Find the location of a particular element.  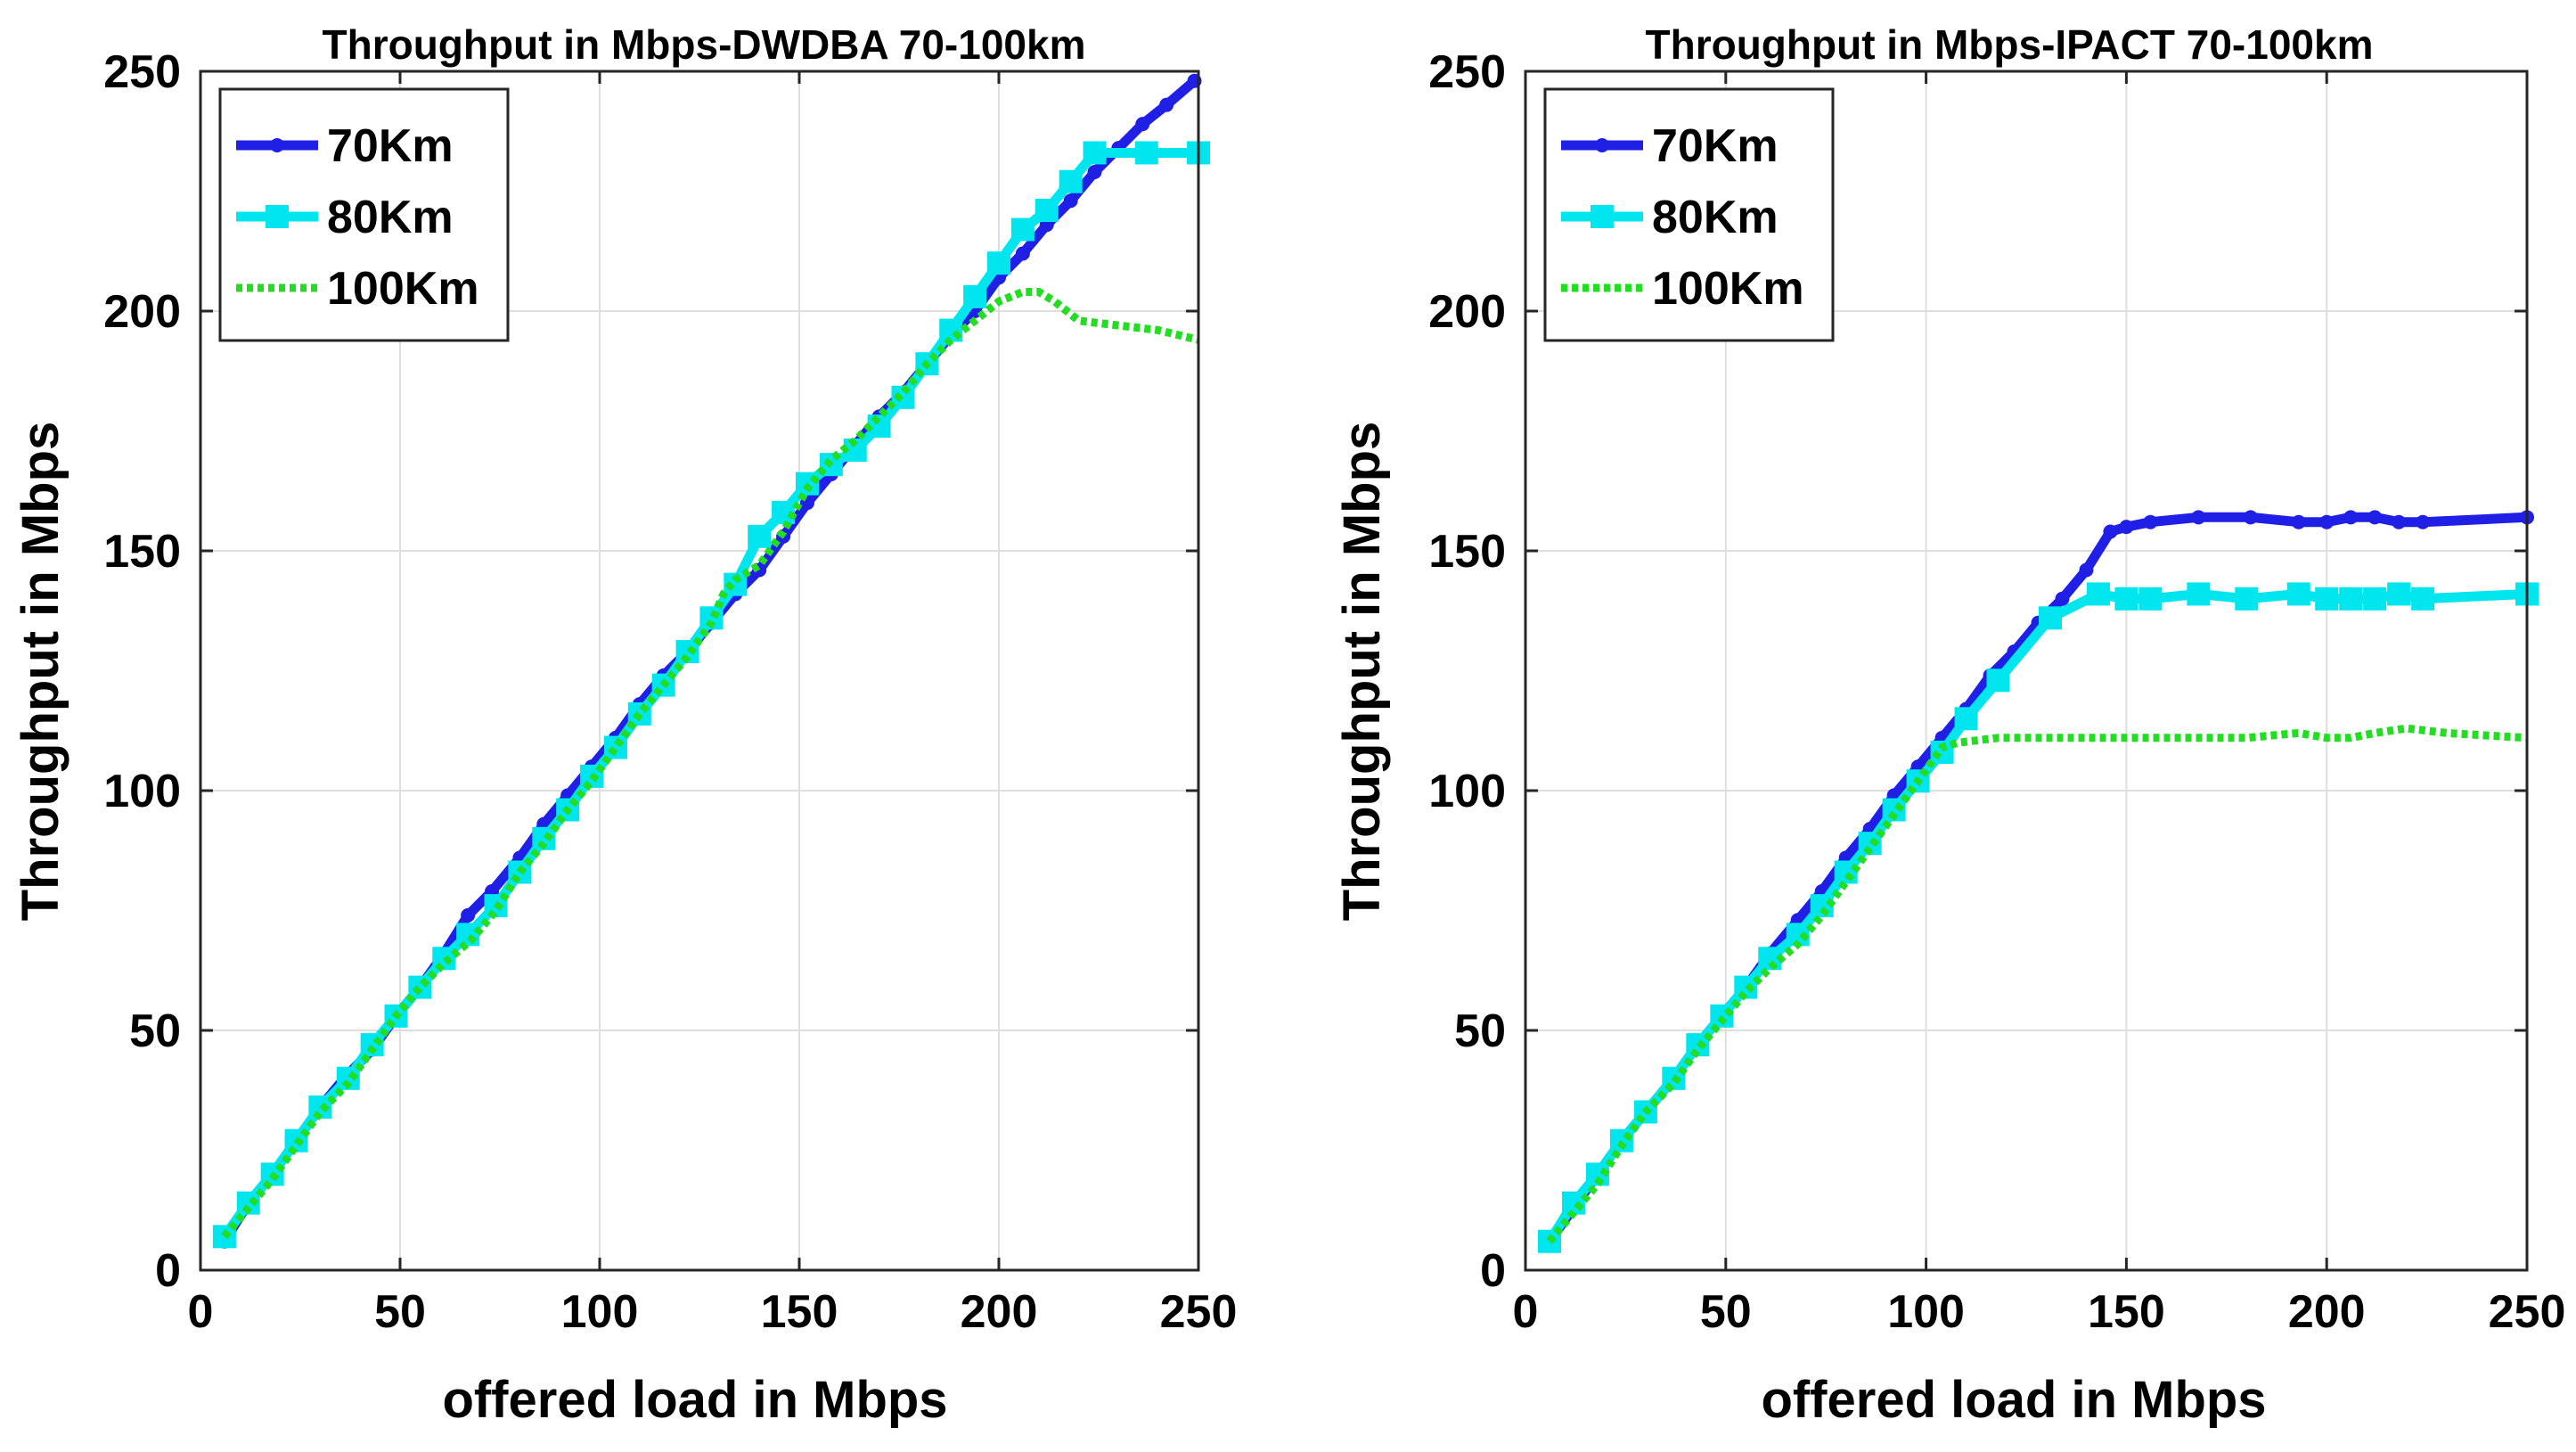

chart-title: Throughput in Mbps-DWDBA 70-100km is located at coordinates (704, 45).